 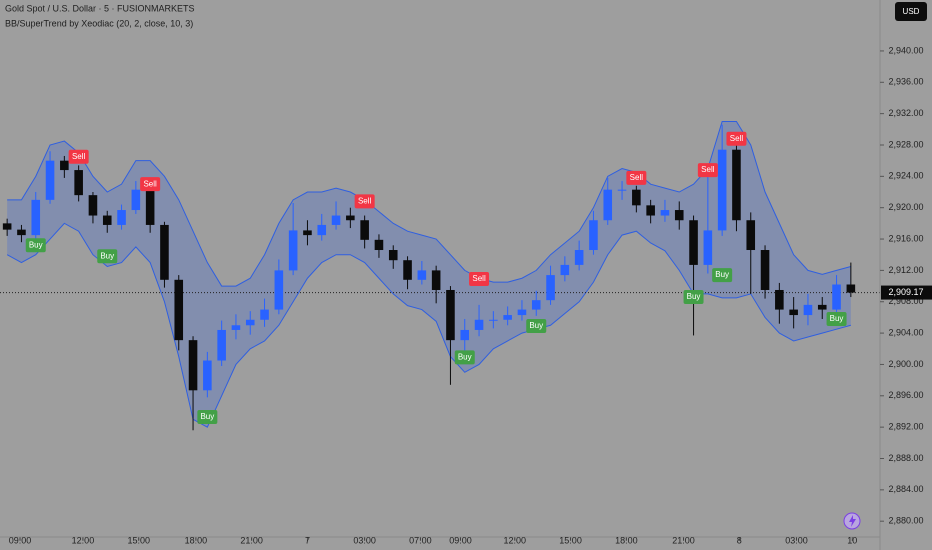 I want to click on last-price-label: 2,909.17, so click(x=905, y=292).